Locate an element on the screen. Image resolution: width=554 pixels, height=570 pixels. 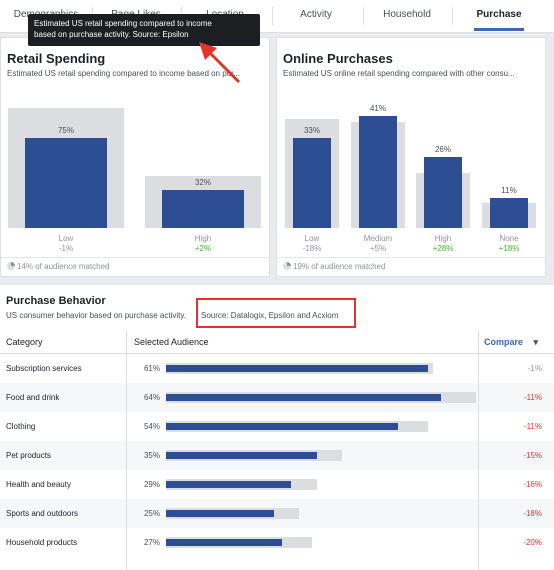
column-header-selected-audience: Selected Audience is located at coordinates (171, 342).